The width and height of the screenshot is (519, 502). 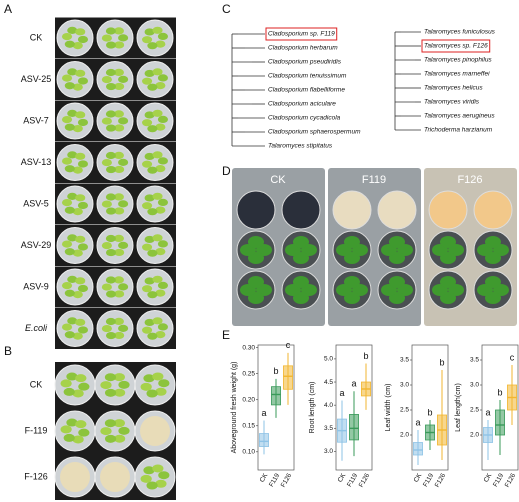 What do you see at coordinates (36, 245) in the screenshot?
I see `row-label: ASV-29` at bounding box center [36, 245].